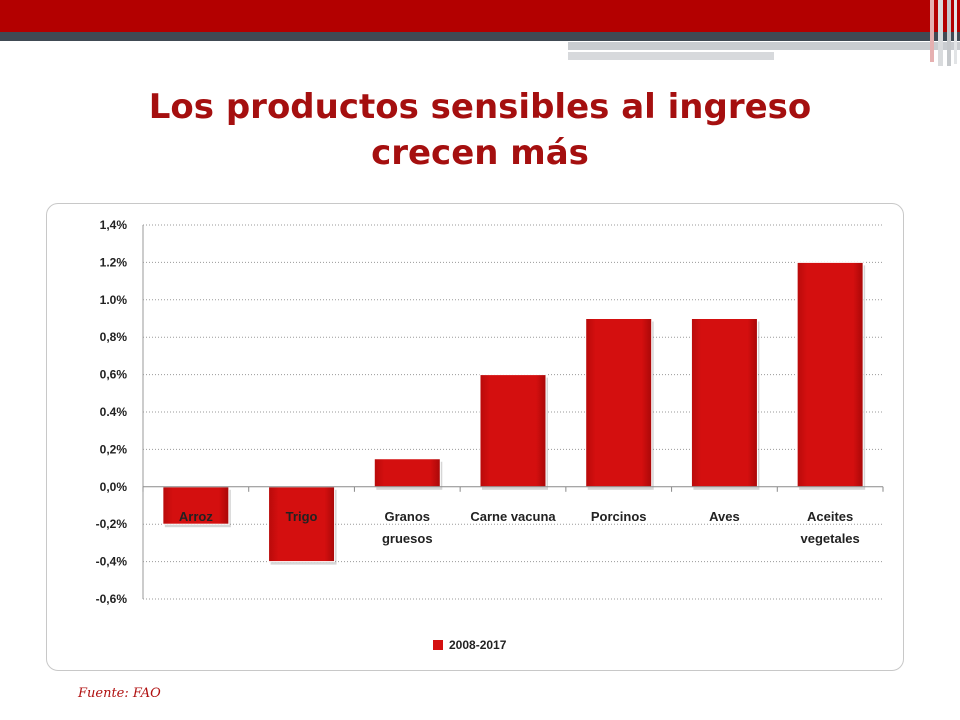  Describe the element at coordinates (480, 153) in the screenshot. I see `slide-title-line: crecen más` at that location.